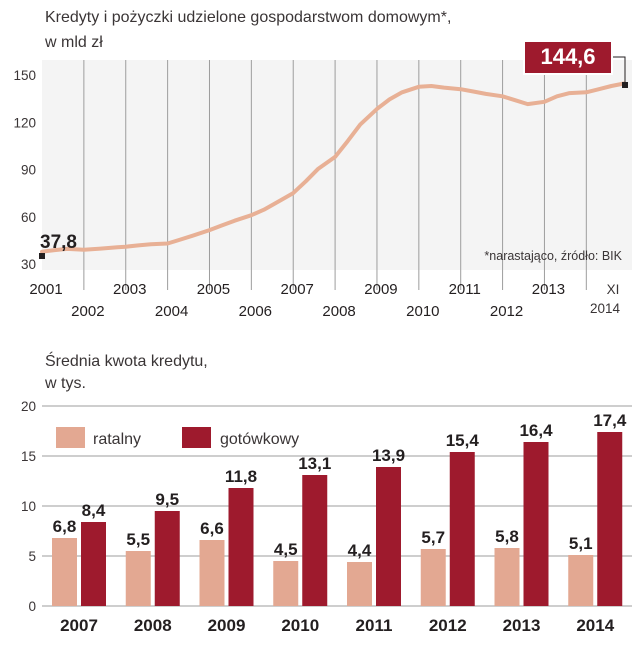  Describe the element at coordinates (94, 510) in the screenshot. I see `bar-value-label: 8,4` at that location.